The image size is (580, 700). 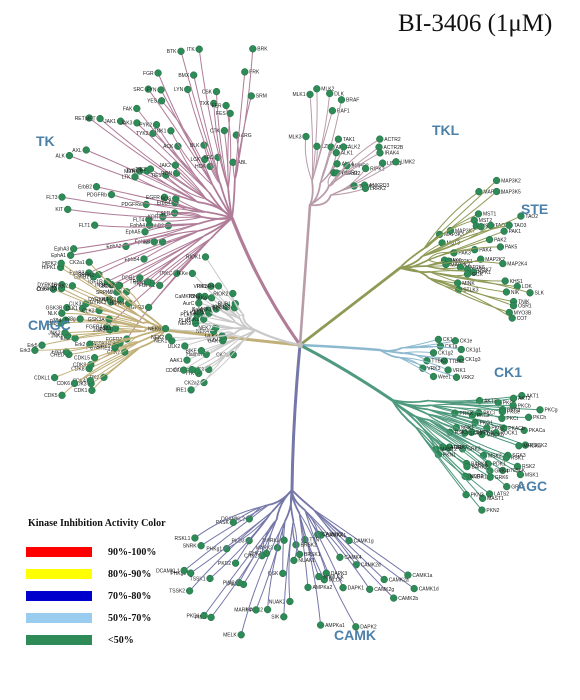 I want to click on kinase-label: BTK, so click(x=172, y=52).